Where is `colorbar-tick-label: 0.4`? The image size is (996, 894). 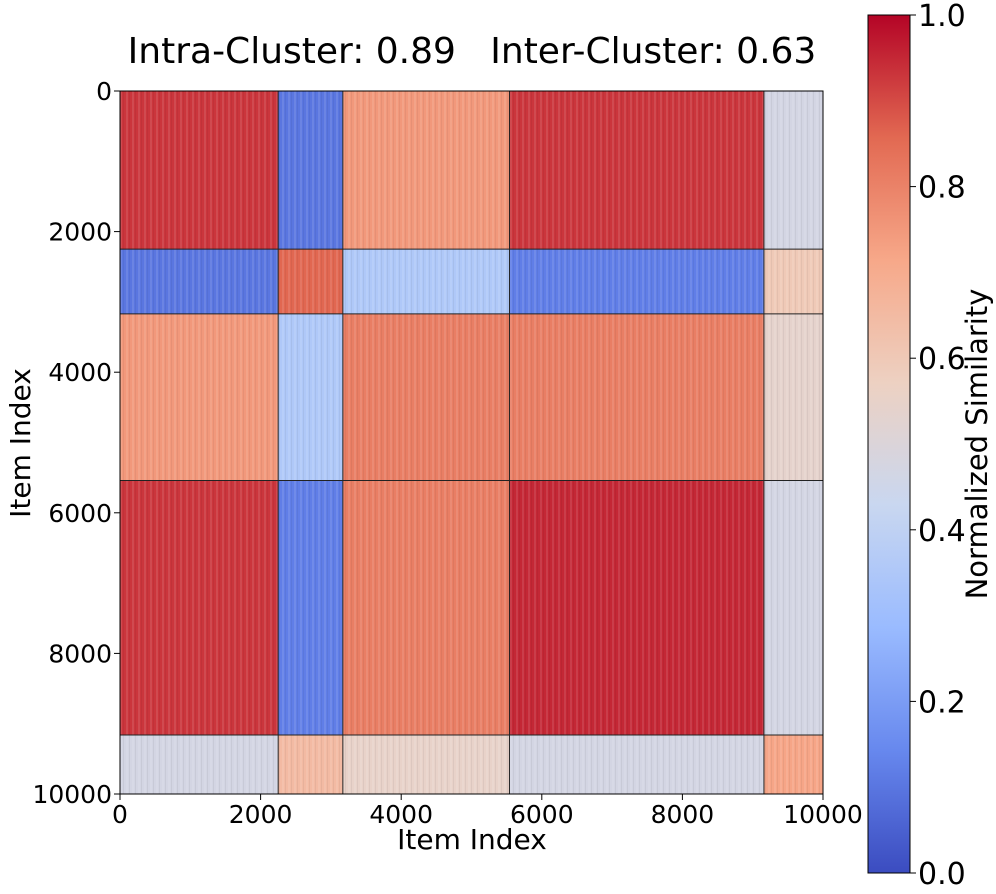 colorbar-tick-label: 0.4 is located at coordinates (942, 531).